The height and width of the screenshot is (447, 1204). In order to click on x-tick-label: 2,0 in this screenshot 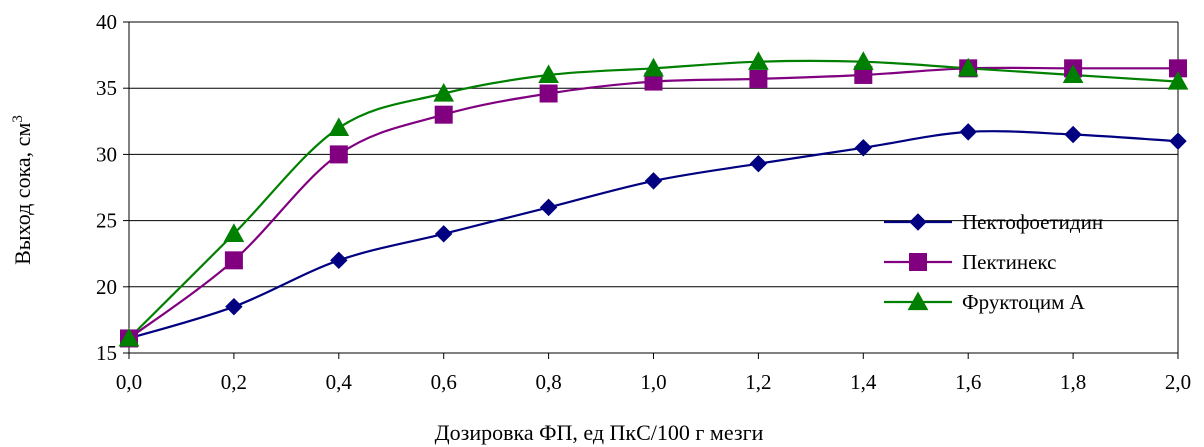, I will do `click(1178, 382)`.